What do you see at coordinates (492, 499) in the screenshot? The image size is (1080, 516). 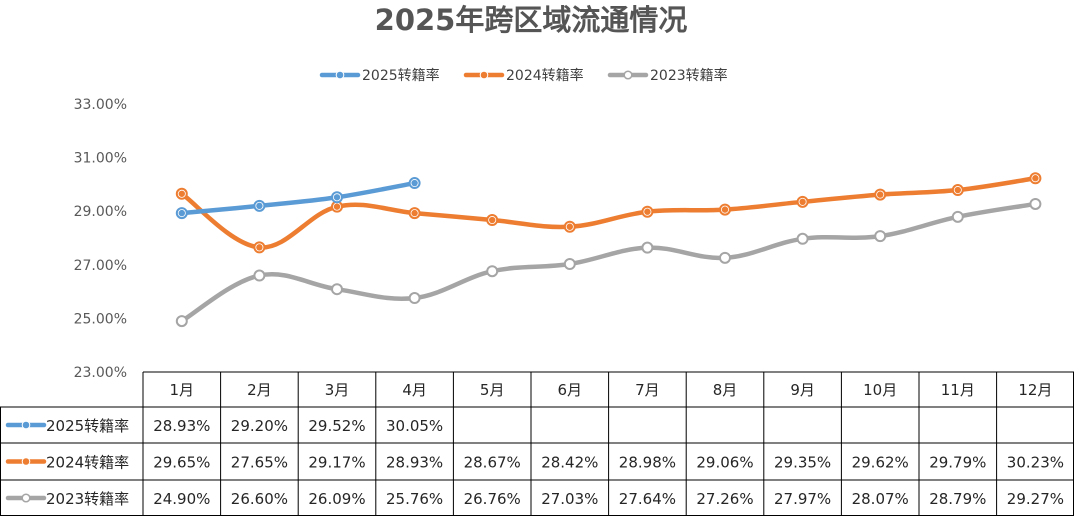 I see `table-cell: 26.76%` at bounding box center [492, 499].